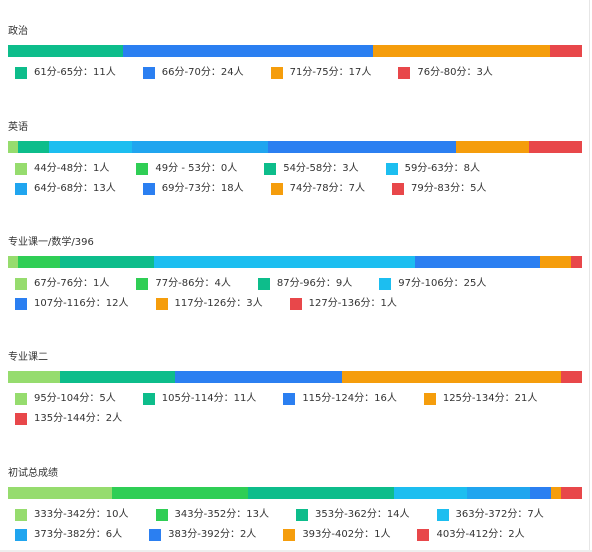  Describe the element at coordinates (212, 515) in the screenshot. I see `legend-item: 343分-352分：13人` at that location.